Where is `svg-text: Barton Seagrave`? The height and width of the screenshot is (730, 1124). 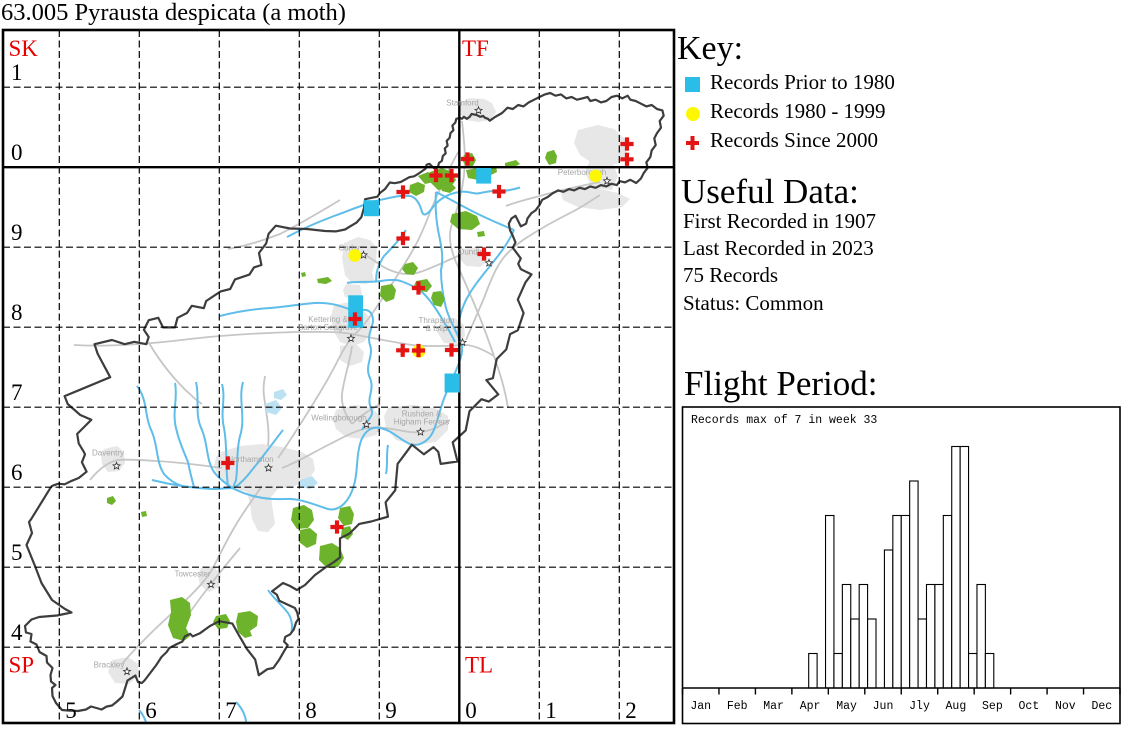
svg-text: Barton Seagrave is located at coordinates (328, 327).